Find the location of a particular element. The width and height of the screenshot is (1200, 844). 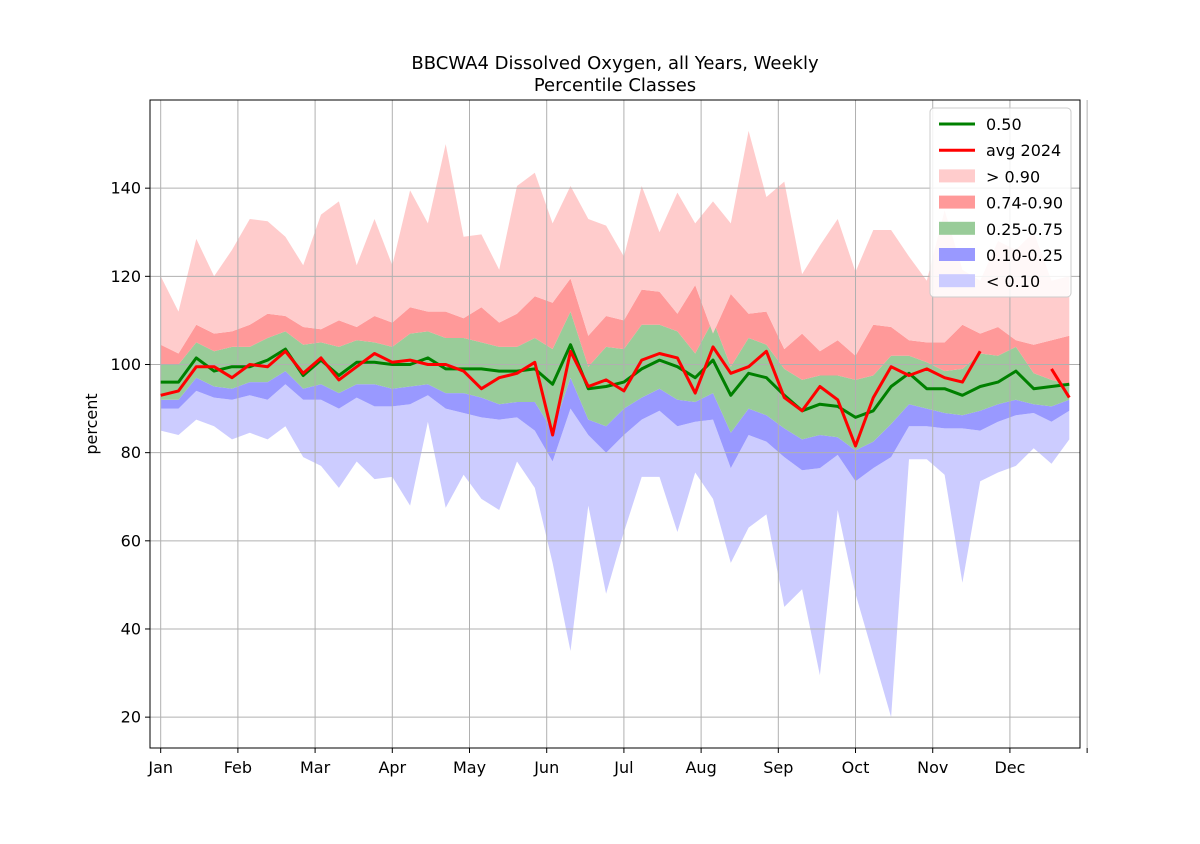

x-tick-label-aug: Aug is located at coordinates (700, 767).